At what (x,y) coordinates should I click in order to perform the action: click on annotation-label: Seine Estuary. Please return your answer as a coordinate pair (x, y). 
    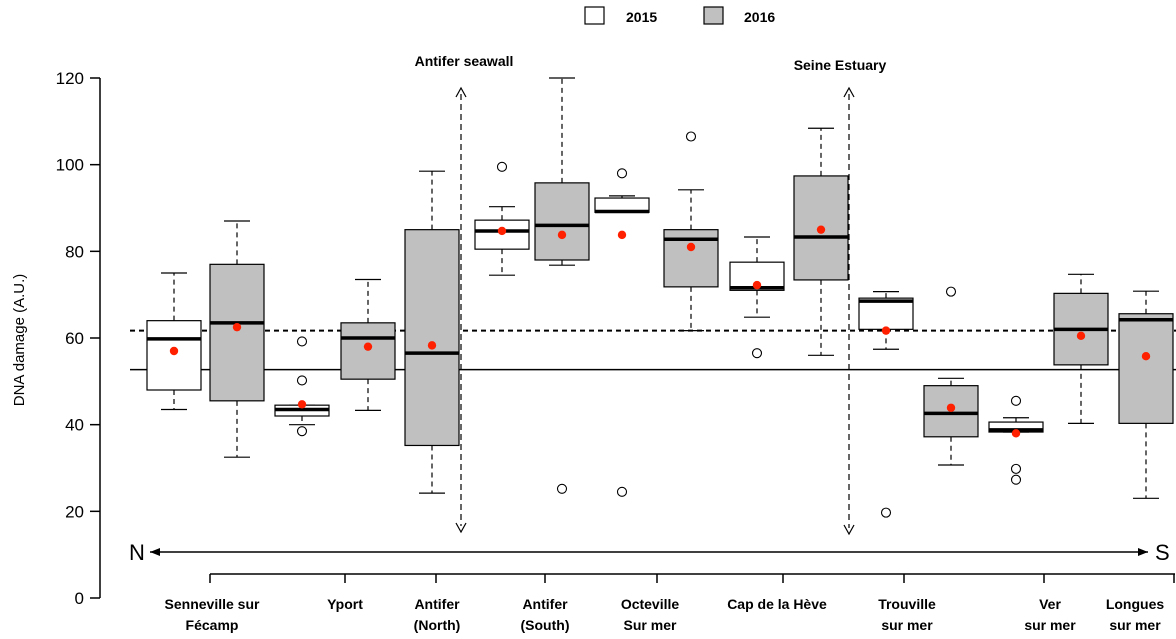
    Looking at the image, I should click on (840, 65).